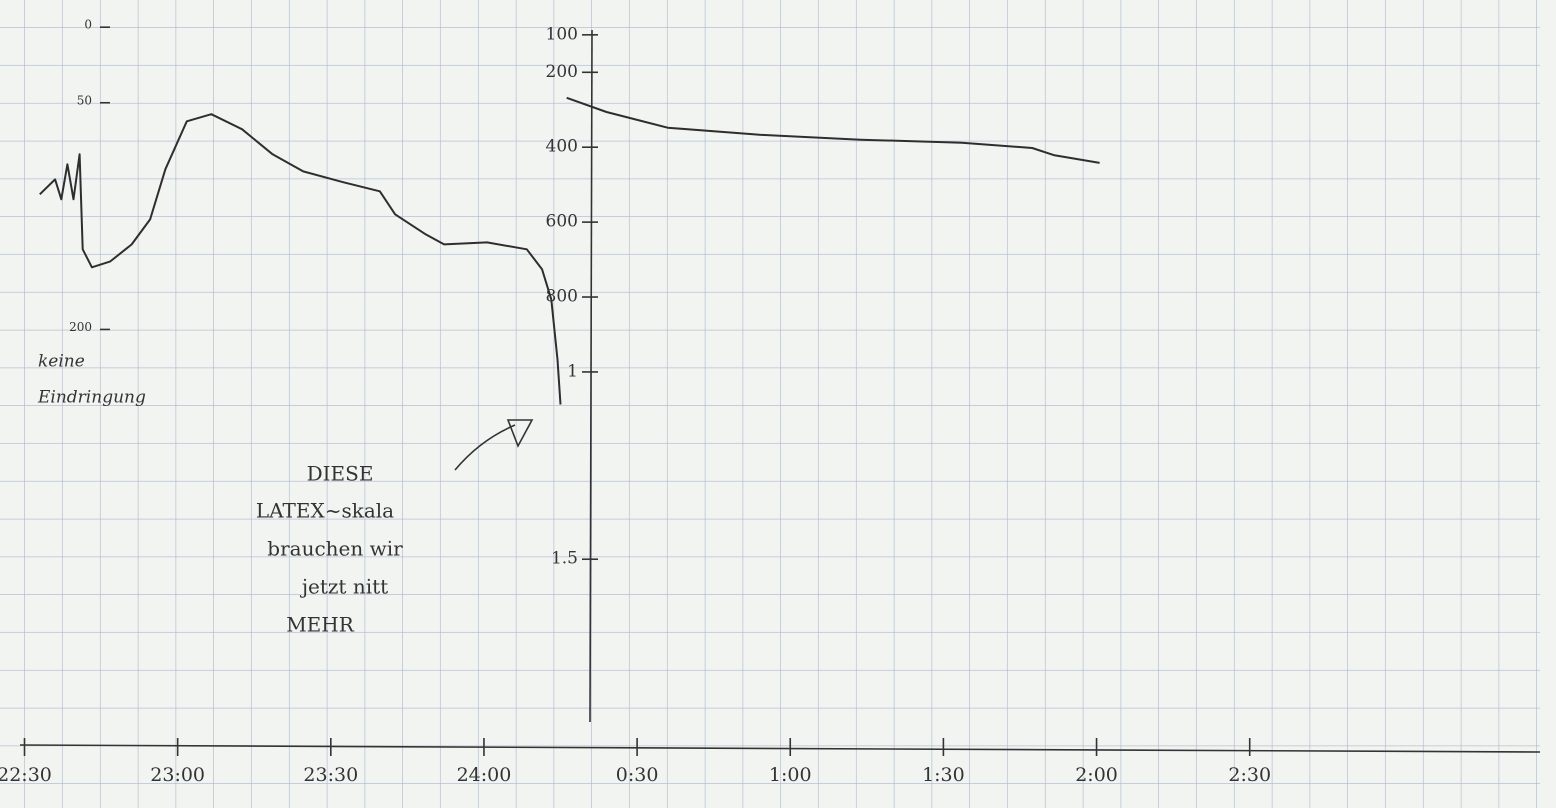 This screenshot has height=808, width=1556. Describe the element at coordinates (564, 559) in the screenshot. I see `y2-tick-label: 1.5` at that location.